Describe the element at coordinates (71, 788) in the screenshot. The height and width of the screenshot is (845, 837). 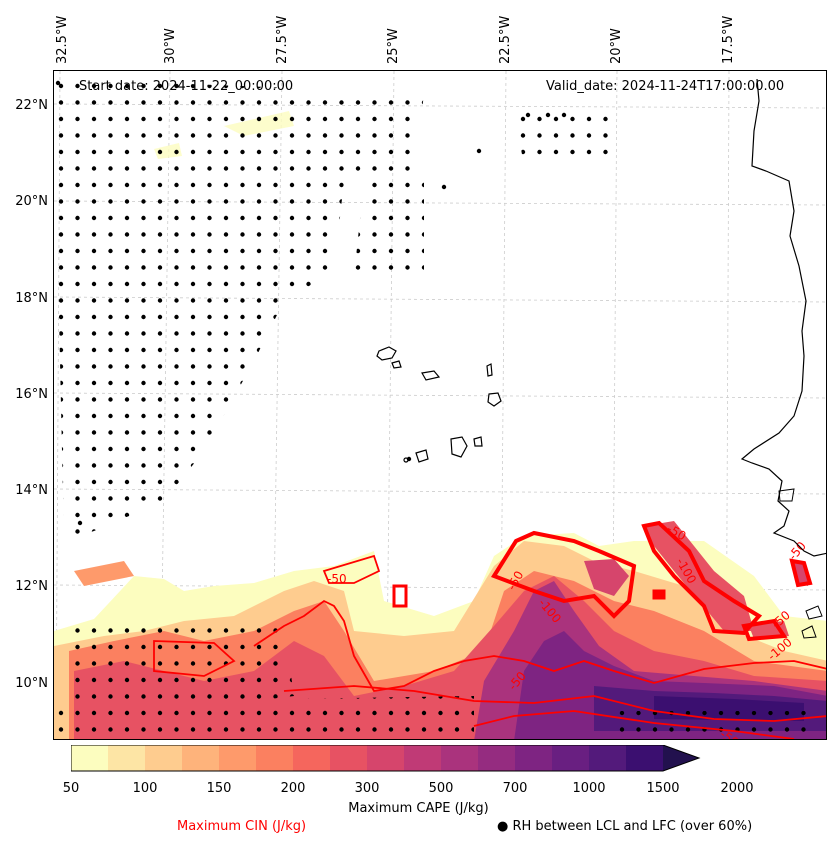
I see `colorbar-tick-50: 50` at that location.